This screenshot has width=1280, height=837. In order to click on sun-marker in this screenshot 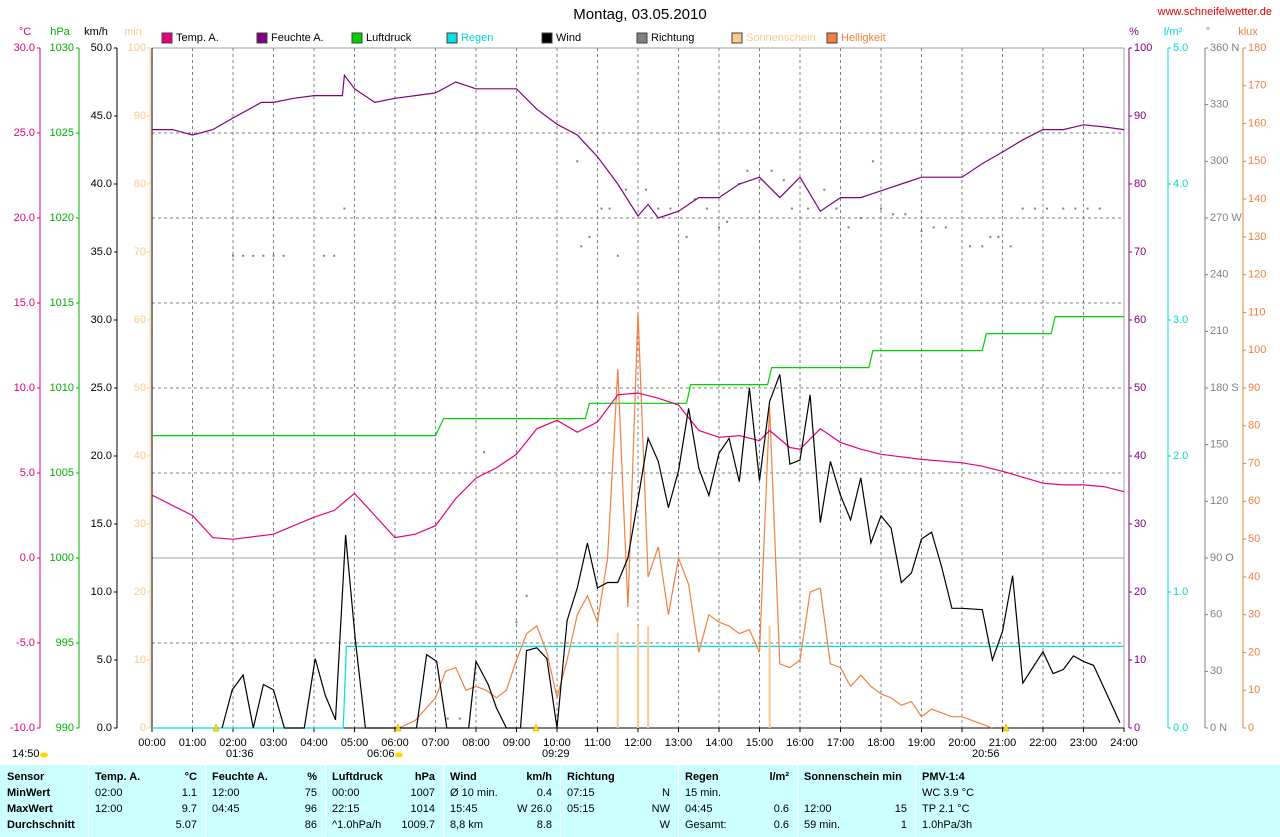, I will do `click(536, 727)`.